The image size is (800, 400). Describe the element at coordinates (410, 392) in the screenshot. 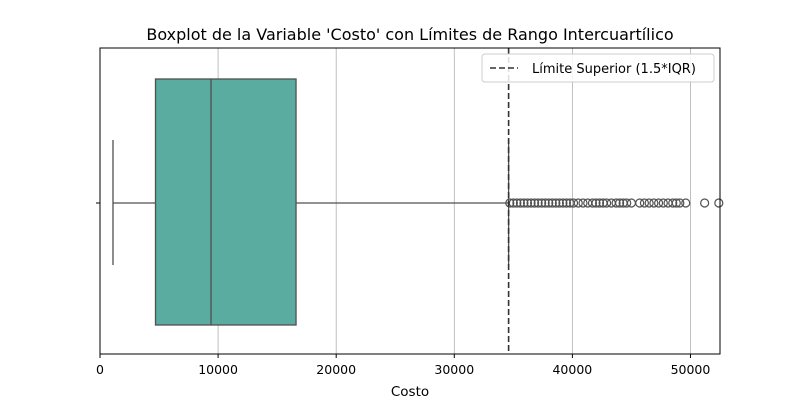

I see `x-axis-label: Costo` at that location.